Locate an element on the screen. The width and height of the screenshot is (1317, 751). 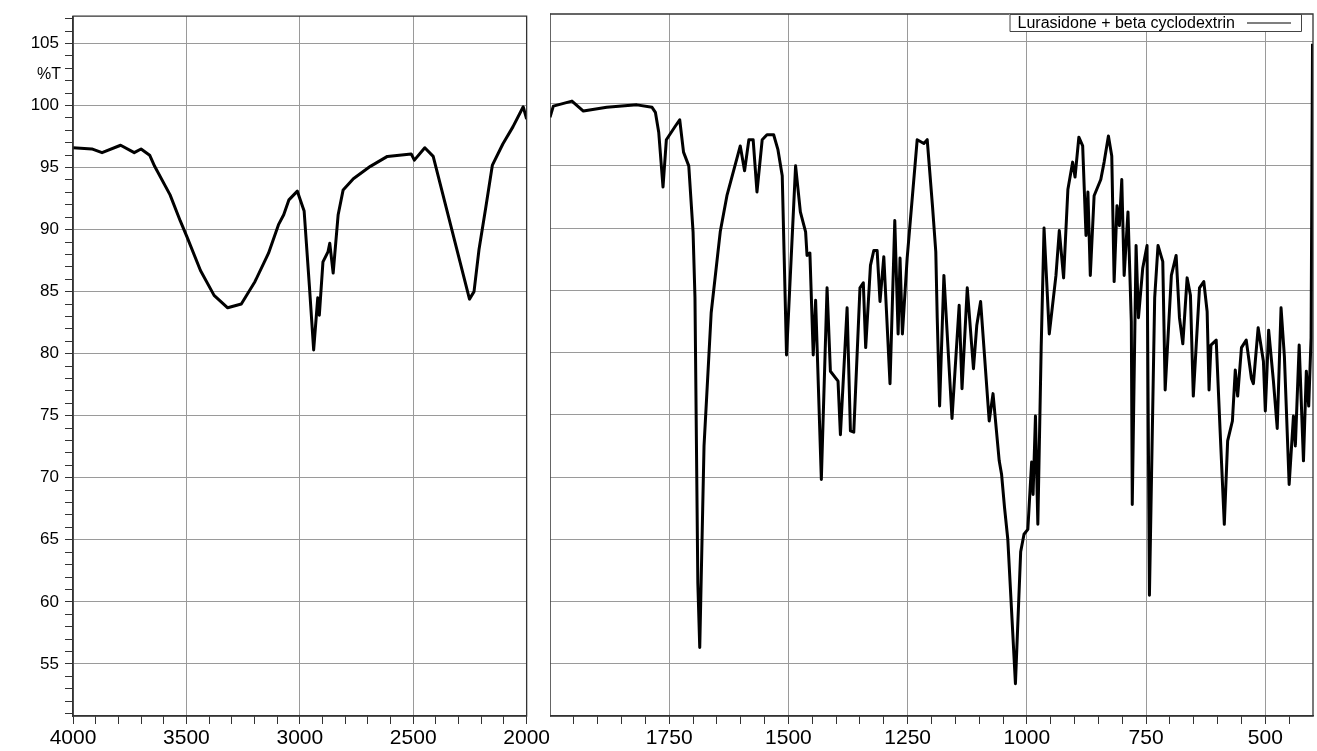
y-tick-label: 80 is located at coordinates (49, 353).